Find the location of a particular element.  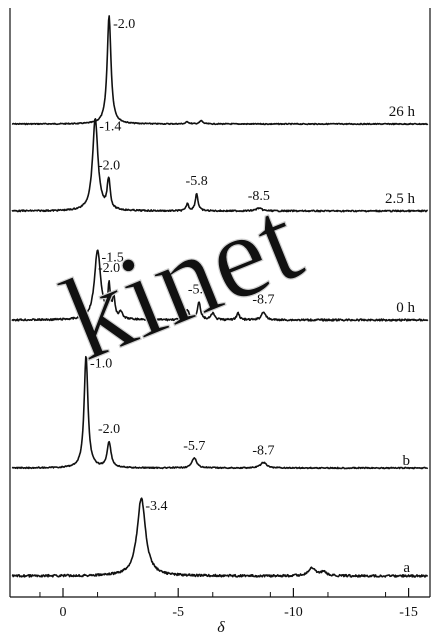

peak-value-label: -5.9 is located at coordinates (199, 289).